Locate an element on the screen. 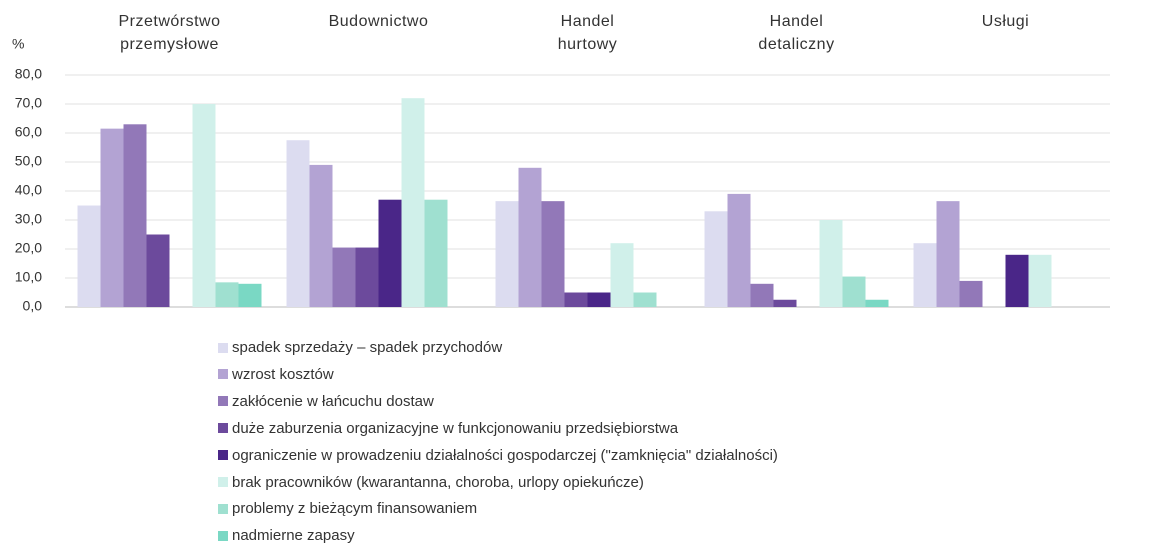  y-tick-label: 60,0 is located at coordinates (28, 132).